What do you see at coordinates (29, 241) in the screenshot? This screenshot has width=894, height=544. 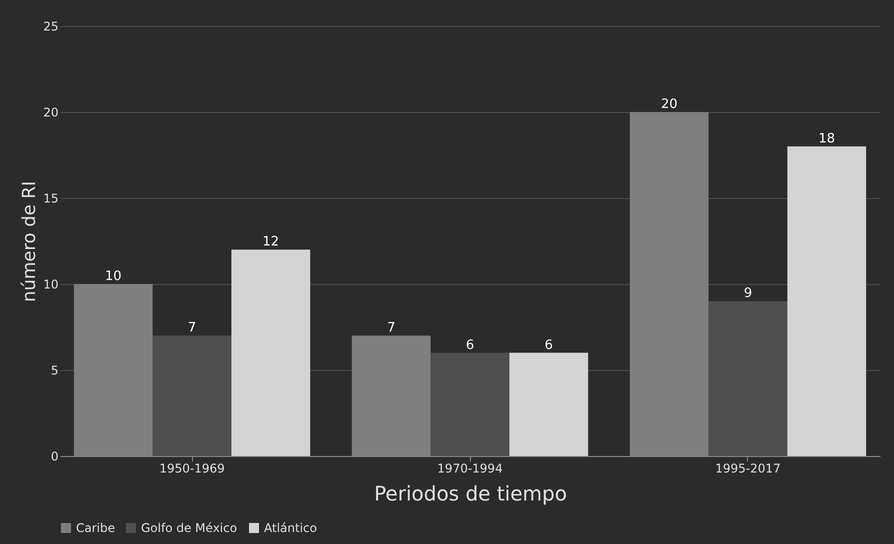 I see `y-axis-title: número de RI` at bounding box center [29, 241].